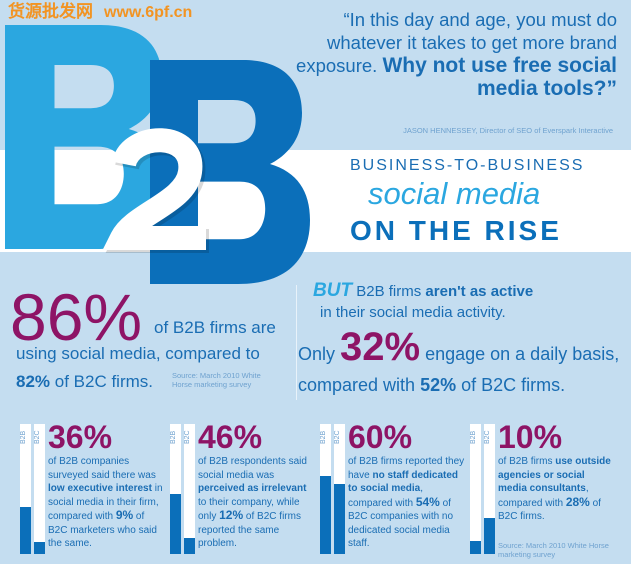 Image resolution: width=631 pixels, height=572 pixels. What do you see at coordinates (454, 193) in the screenshot?
I see `title-line2: social media` at bounding box center [454, 193].